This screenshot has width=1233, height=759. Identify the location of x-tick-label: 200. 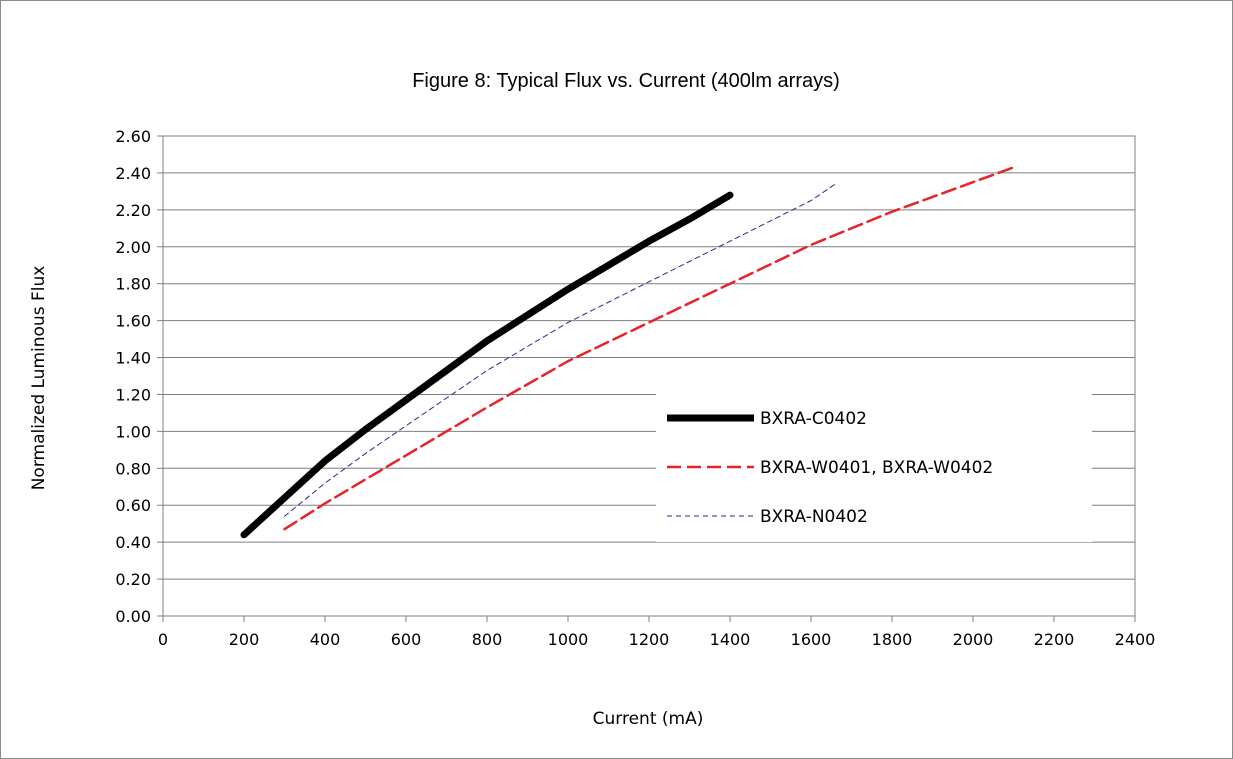
(244, 639).